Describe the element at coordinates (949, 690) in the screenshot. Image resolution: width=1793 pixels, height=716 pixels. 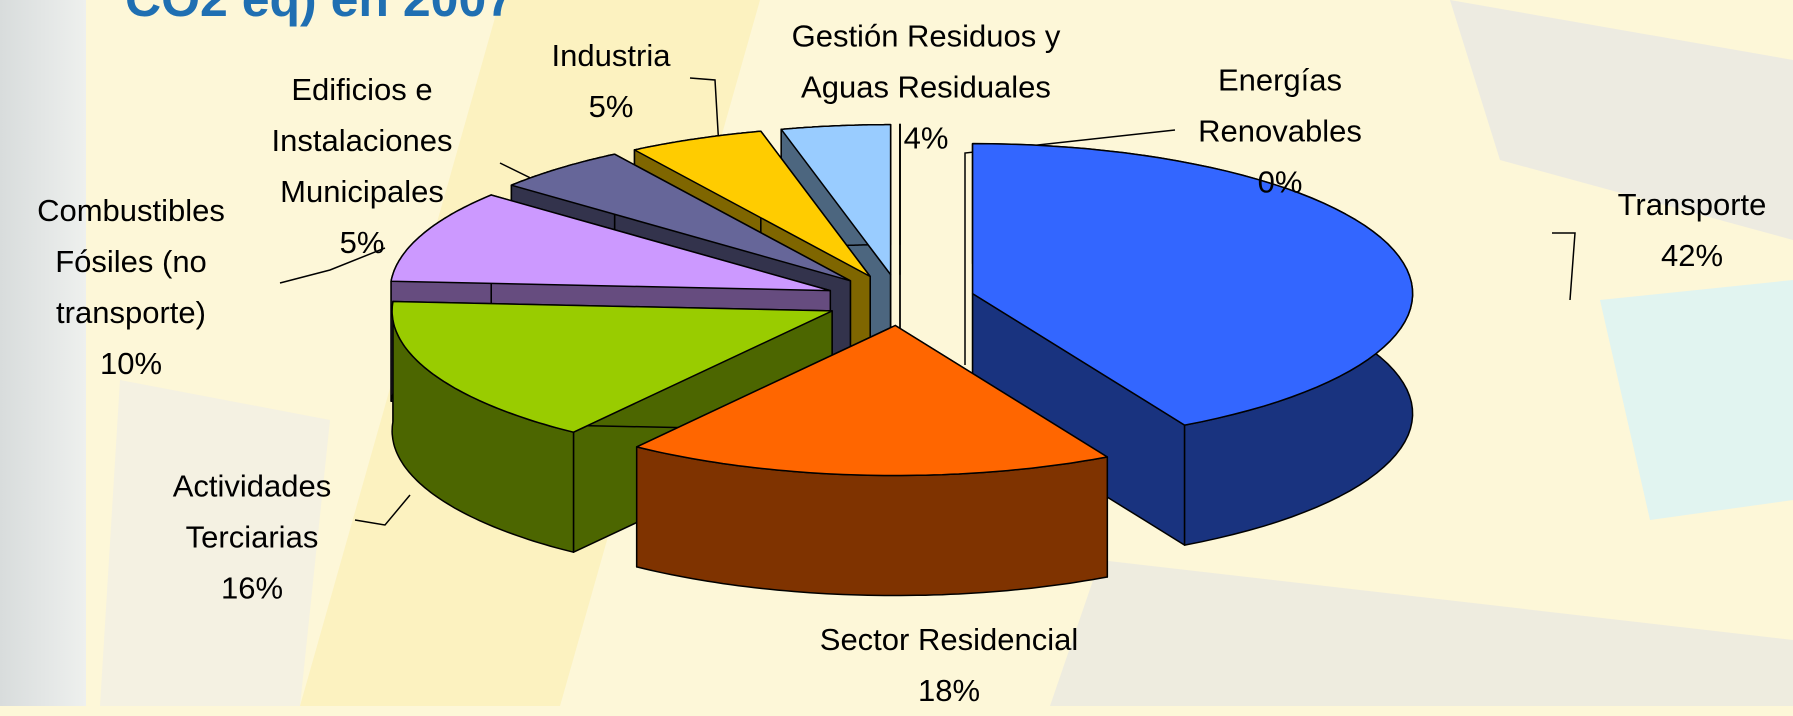
I see `value-label: 18%` at that location.